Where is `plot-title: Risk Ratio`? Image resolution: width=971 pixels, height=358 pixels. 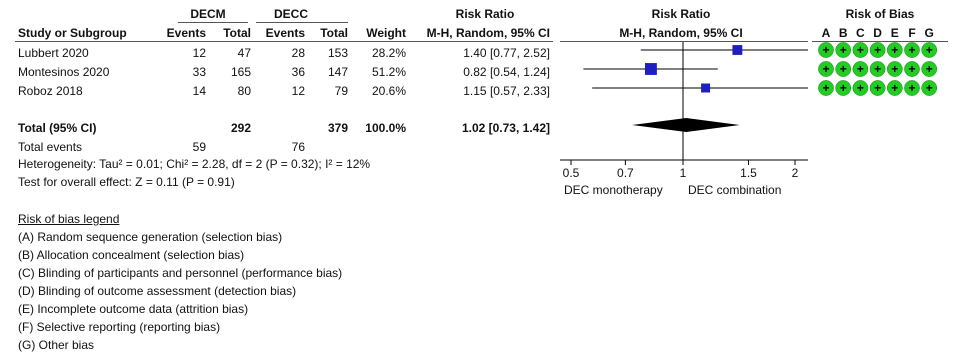 plot-title: Risk Ratio is located at coordinates (681, 14).